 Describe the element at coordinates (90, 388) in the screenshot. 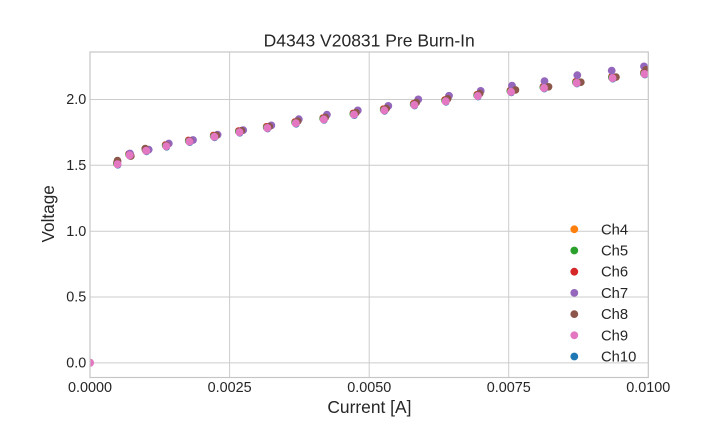

I see `svg-text: 0.0000` at that location.